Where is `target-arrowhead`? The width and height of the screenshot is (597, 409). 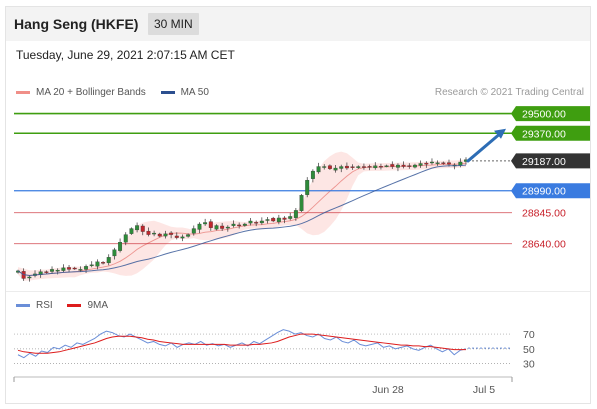
target-arrowhead is located at coordinates (500, 133).